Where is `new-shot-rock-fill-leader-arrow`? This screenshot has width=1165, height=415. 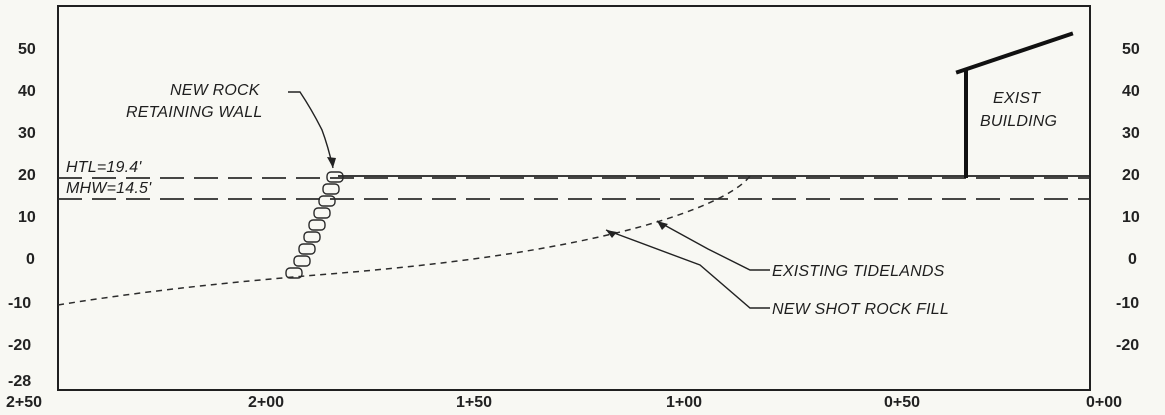
new-shot-rock-fill-leader-arrow is located at coordinates (611, 234).